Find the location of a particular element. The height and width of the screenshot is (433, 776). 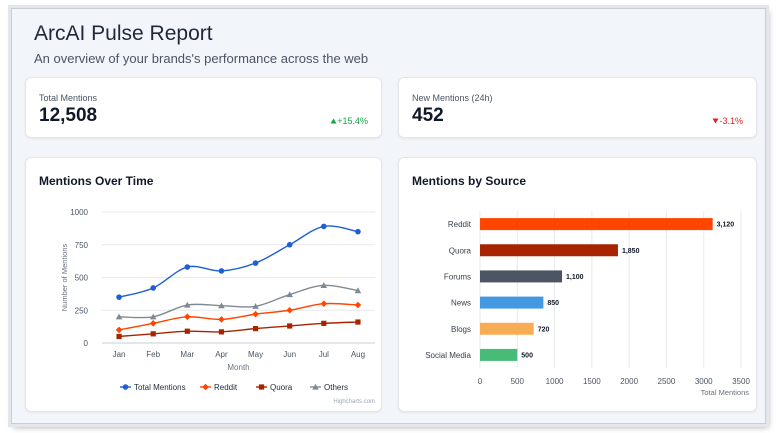

y-tick-label: 750 is located at coordinates (82, 245).